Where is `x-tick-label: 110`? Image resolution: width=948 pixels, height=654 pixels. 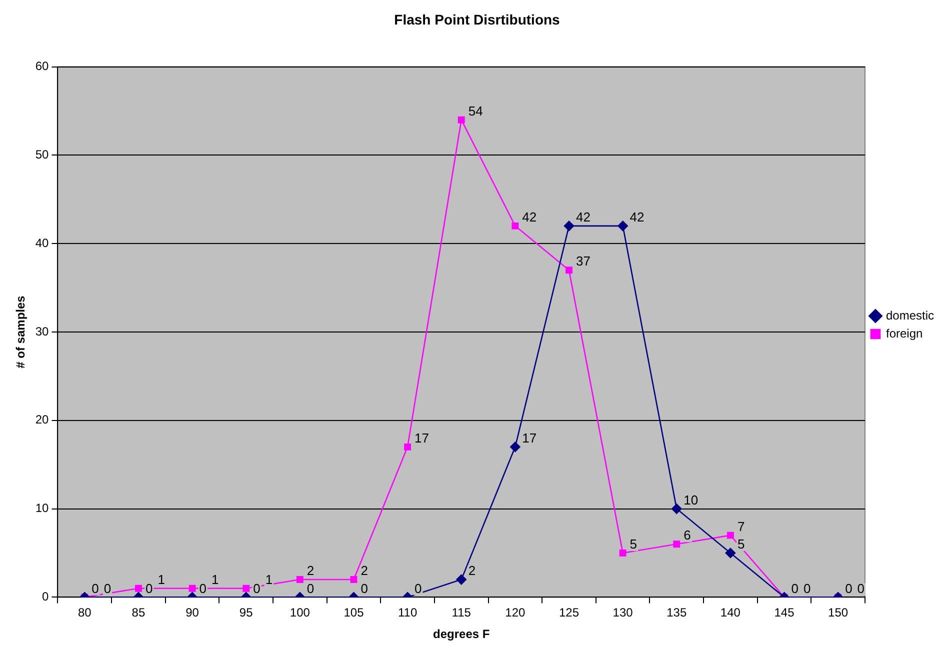
x-tick-label: 110 is located at coordinates (408, 613).